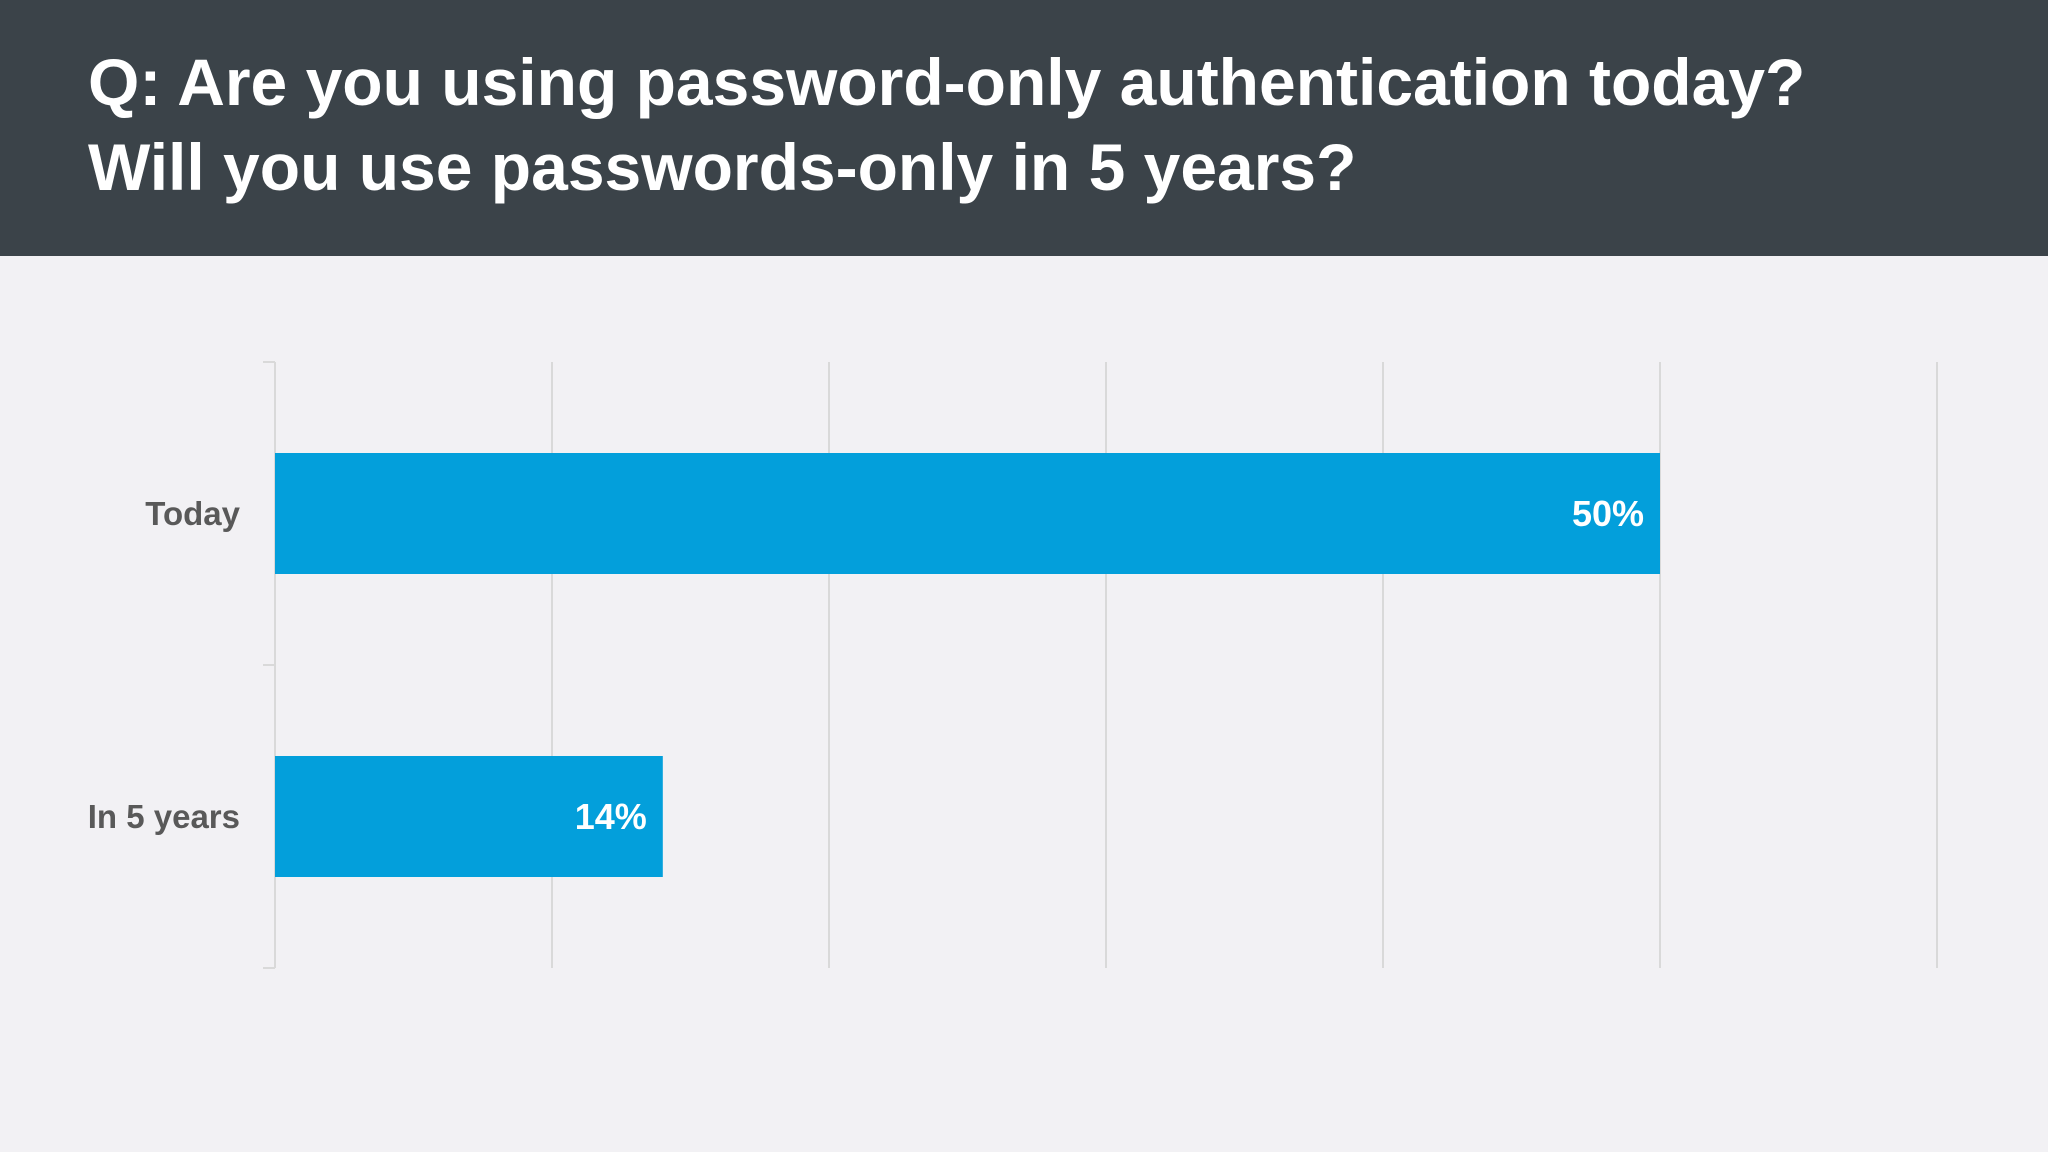 Image resolution: width=2048 pixels, height=1152 pixels. I want to click on category-label: Today, so click(192, 513).